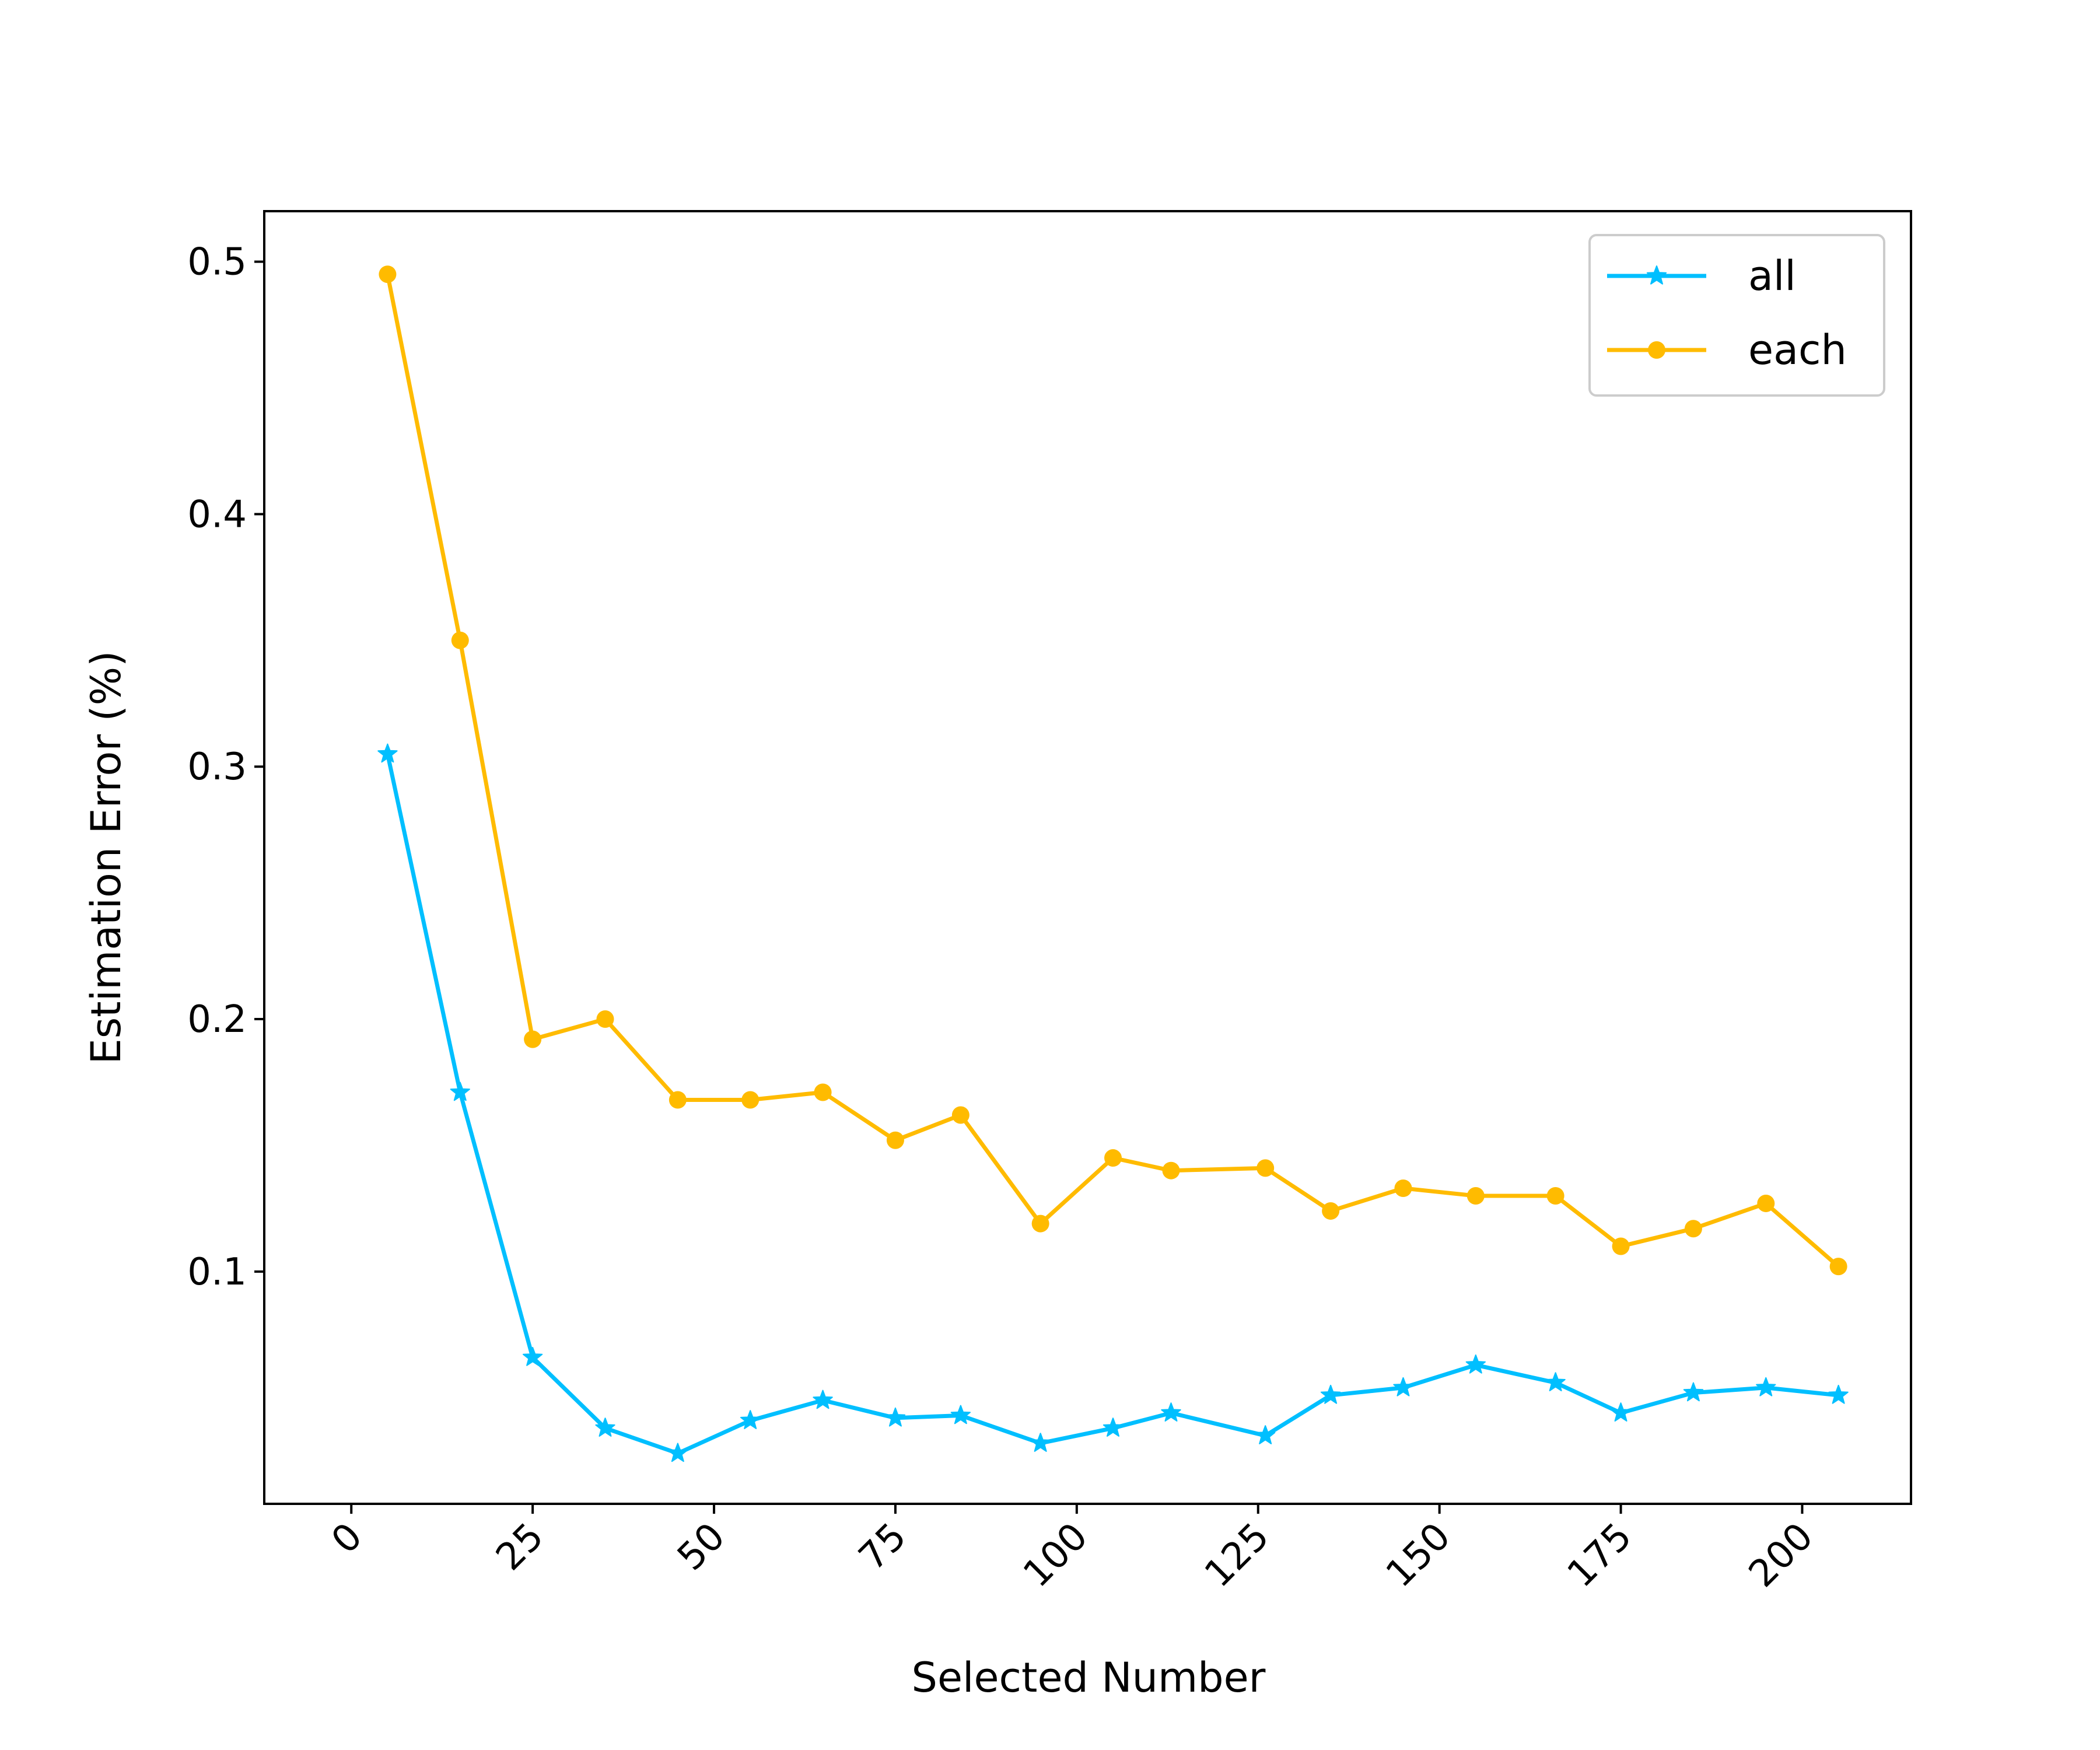 The height and width of the screenshot is (1750, 2100). I want to click on legend-marker-each, so click(1657, 350).